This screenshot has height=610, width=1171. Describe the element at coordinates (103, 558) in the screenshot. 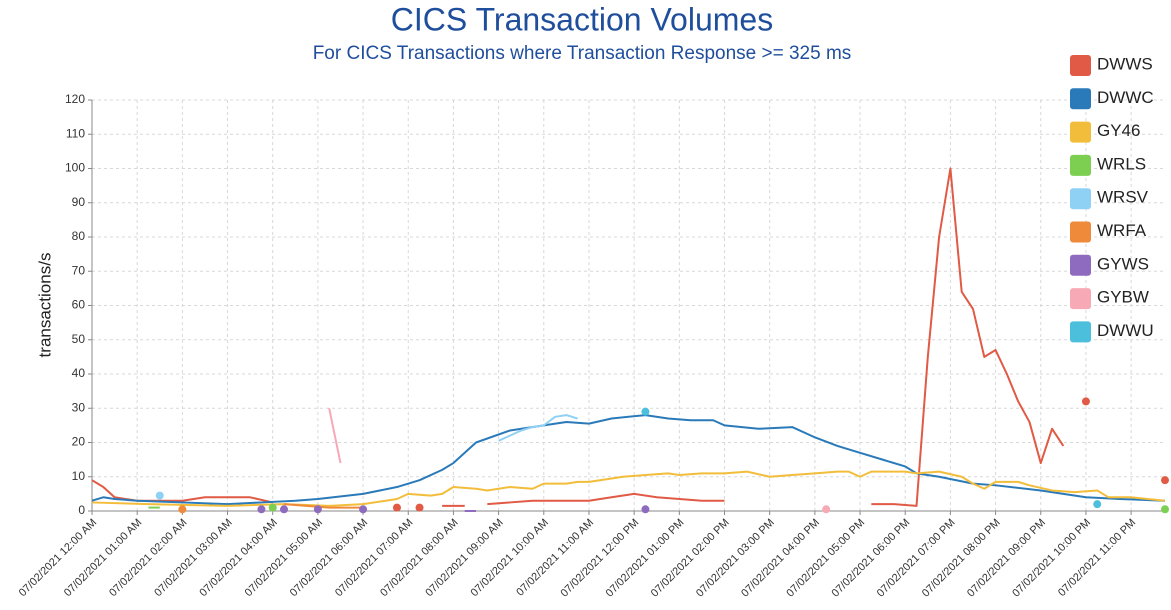

I see `x-tick-label: 07/02/2021 01:00 AM` at that location.